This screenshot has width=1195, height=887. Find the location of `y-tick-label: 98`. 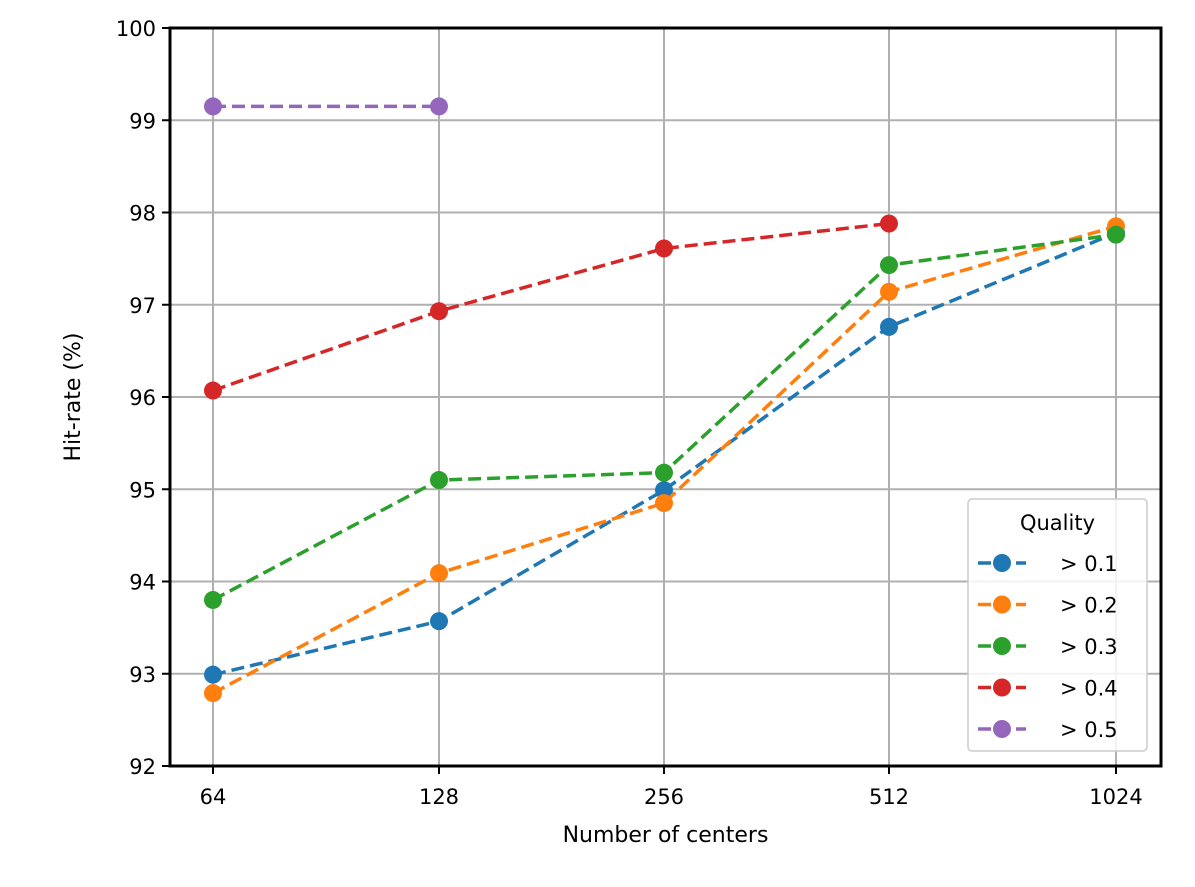

y-tick-label: 98 is located at coordinates (142, 214).